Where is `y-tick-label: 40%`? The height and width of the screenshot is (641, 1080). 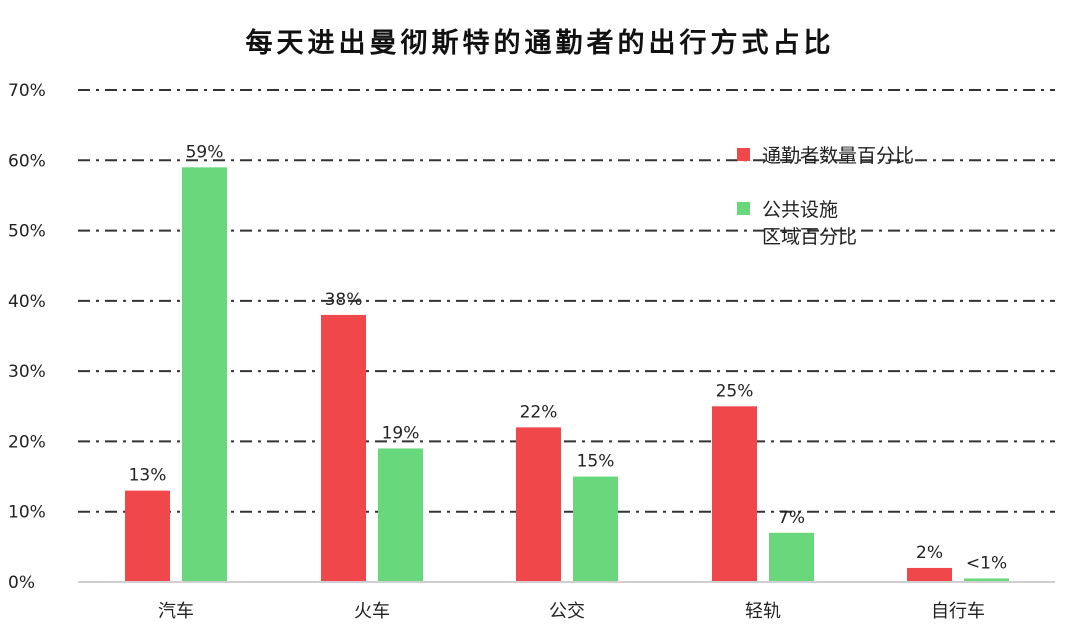
y-tick-label: 40% is located at coordinates (27, 302).